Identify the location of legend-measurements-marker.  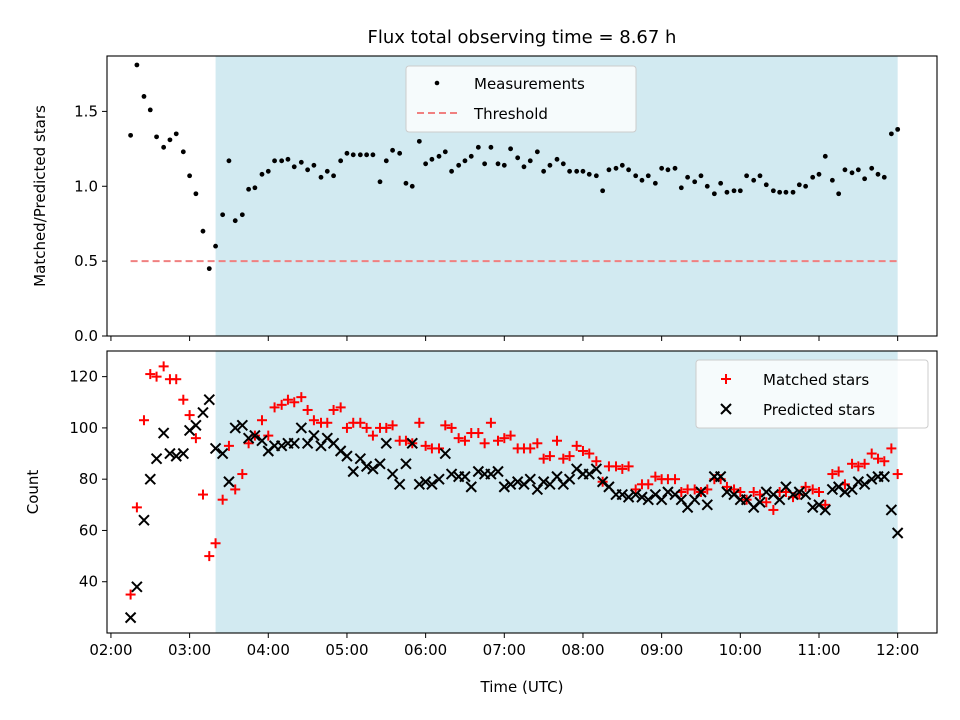
(437, 83).